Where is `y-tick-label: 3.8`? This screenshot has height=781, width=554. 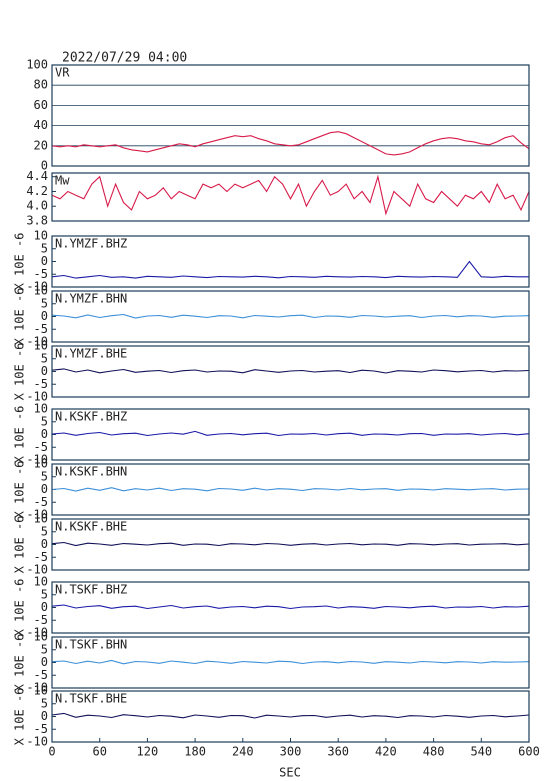 y-tick-label: 3.8 is located at coordinates (37, 221).